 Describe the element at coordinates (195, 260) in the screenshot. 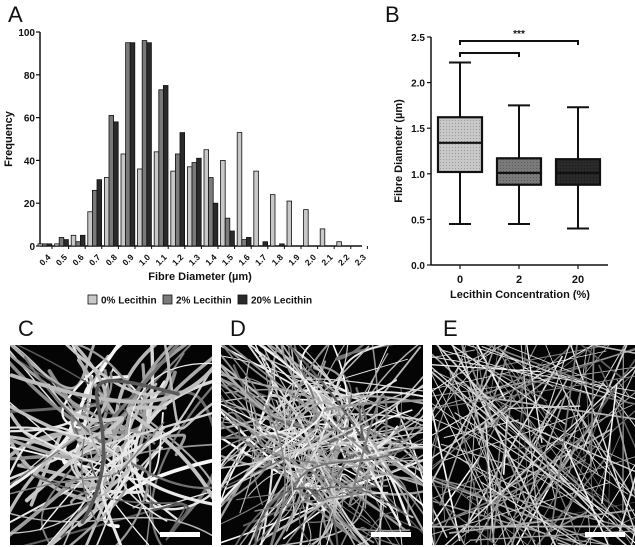

I see `svg-text: 1.3` at that location.